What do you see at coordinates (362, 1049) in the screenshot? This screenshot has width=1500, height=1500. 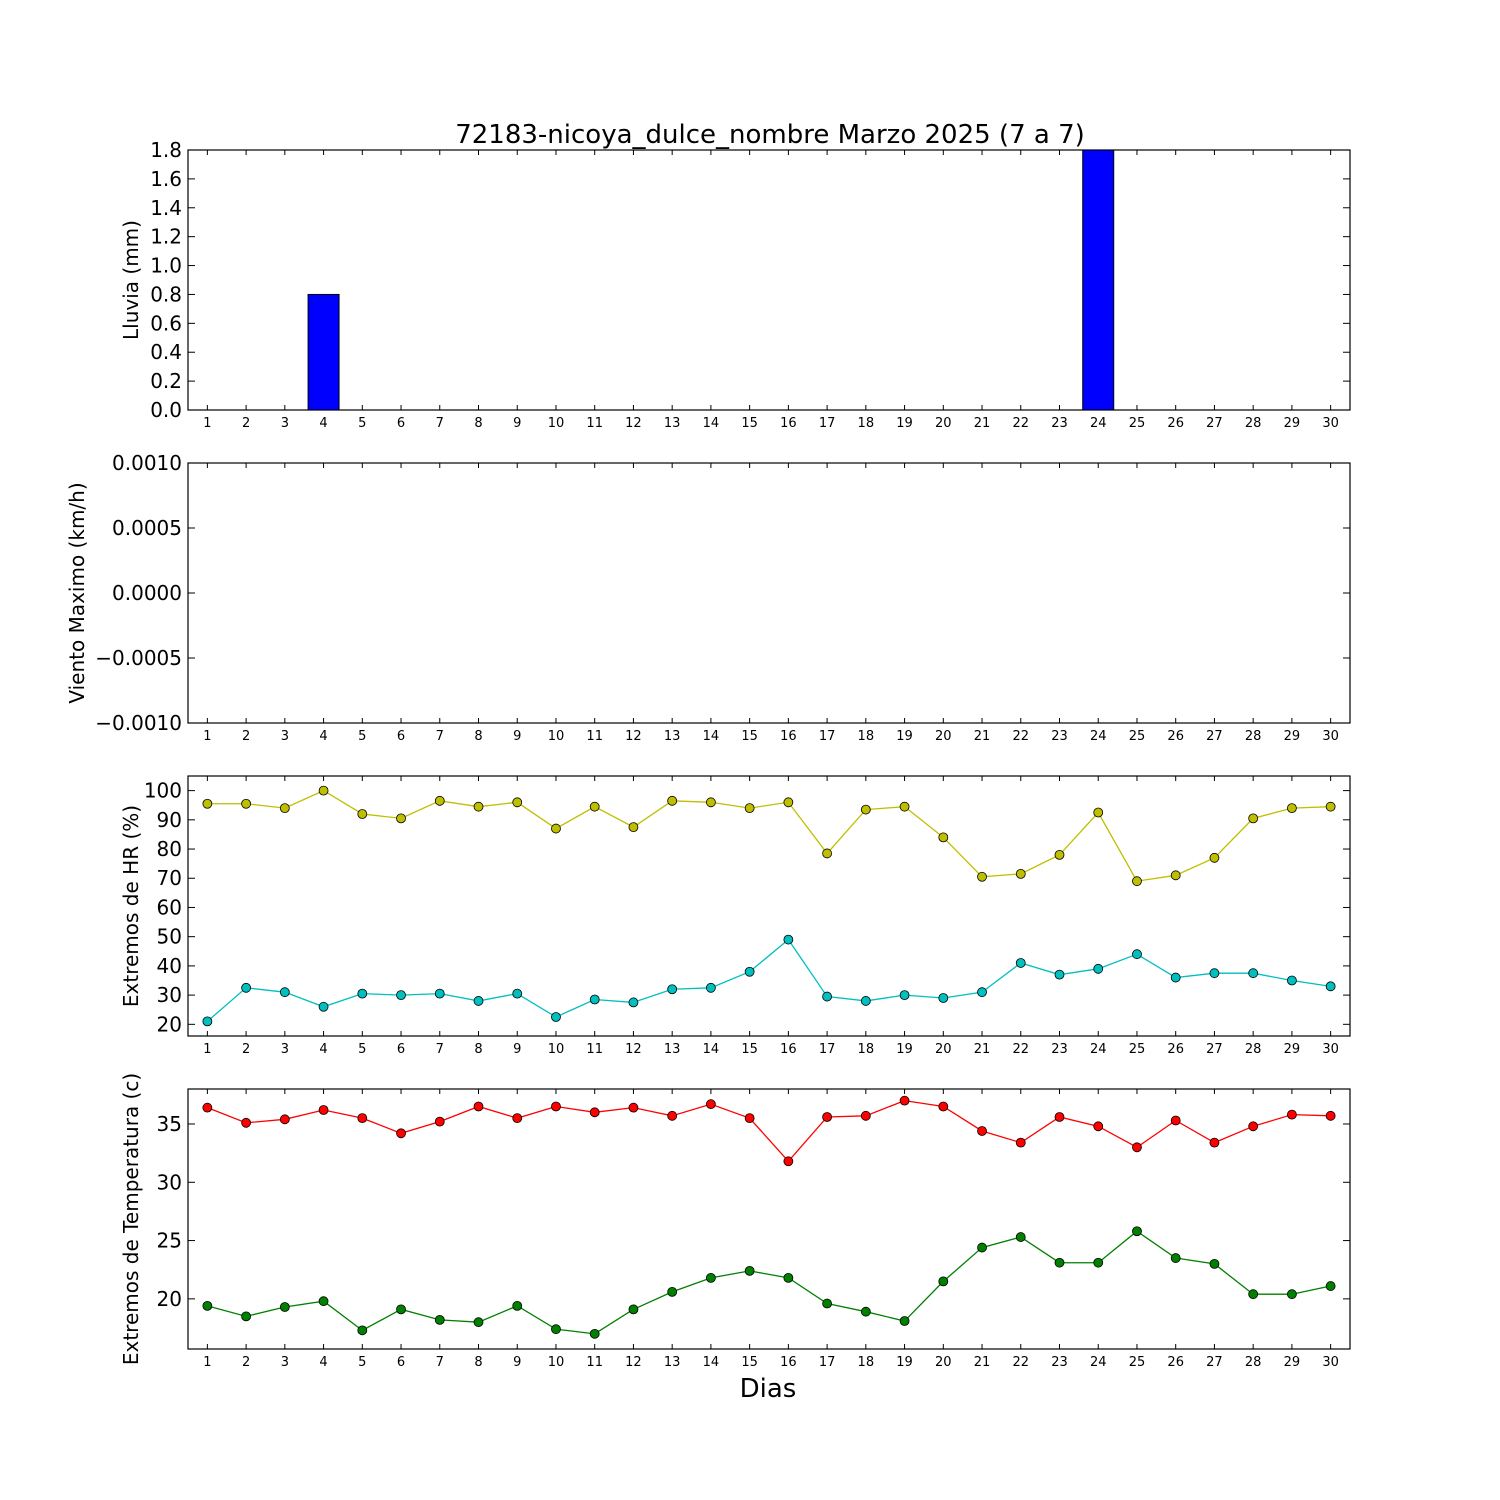 I see `x-tick-label: 5` at bounding box center [362, 1049].